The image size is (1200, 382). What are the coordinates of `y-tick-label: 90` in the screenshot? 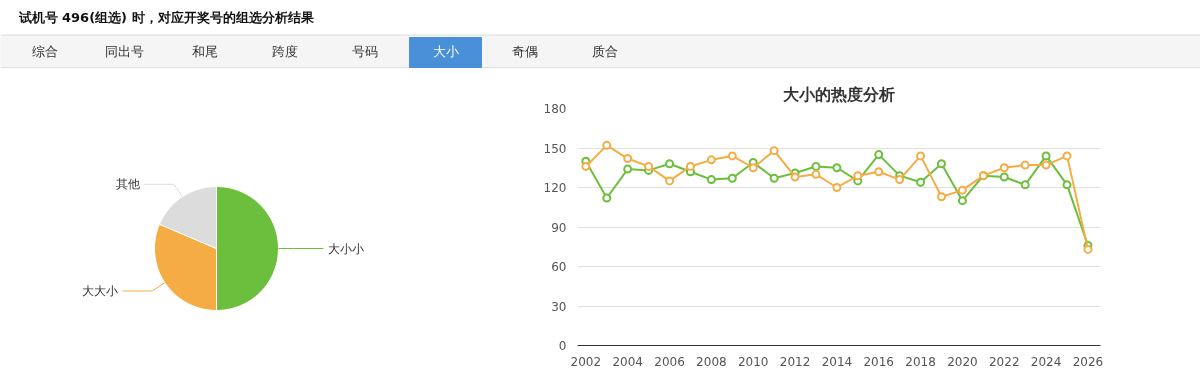 It's located at (559, 227).